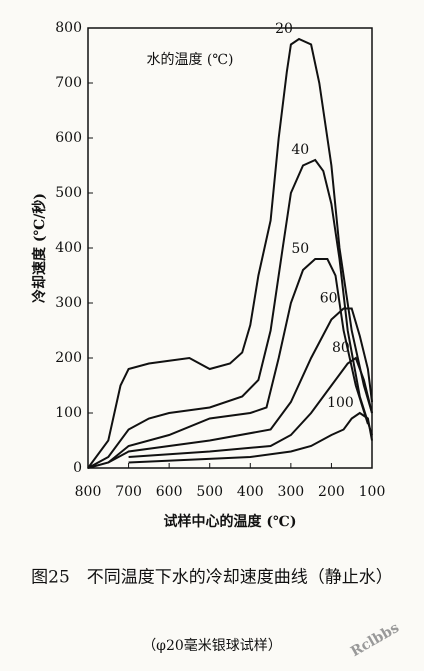  I want to click on series-label: 60, so click(329, 299).